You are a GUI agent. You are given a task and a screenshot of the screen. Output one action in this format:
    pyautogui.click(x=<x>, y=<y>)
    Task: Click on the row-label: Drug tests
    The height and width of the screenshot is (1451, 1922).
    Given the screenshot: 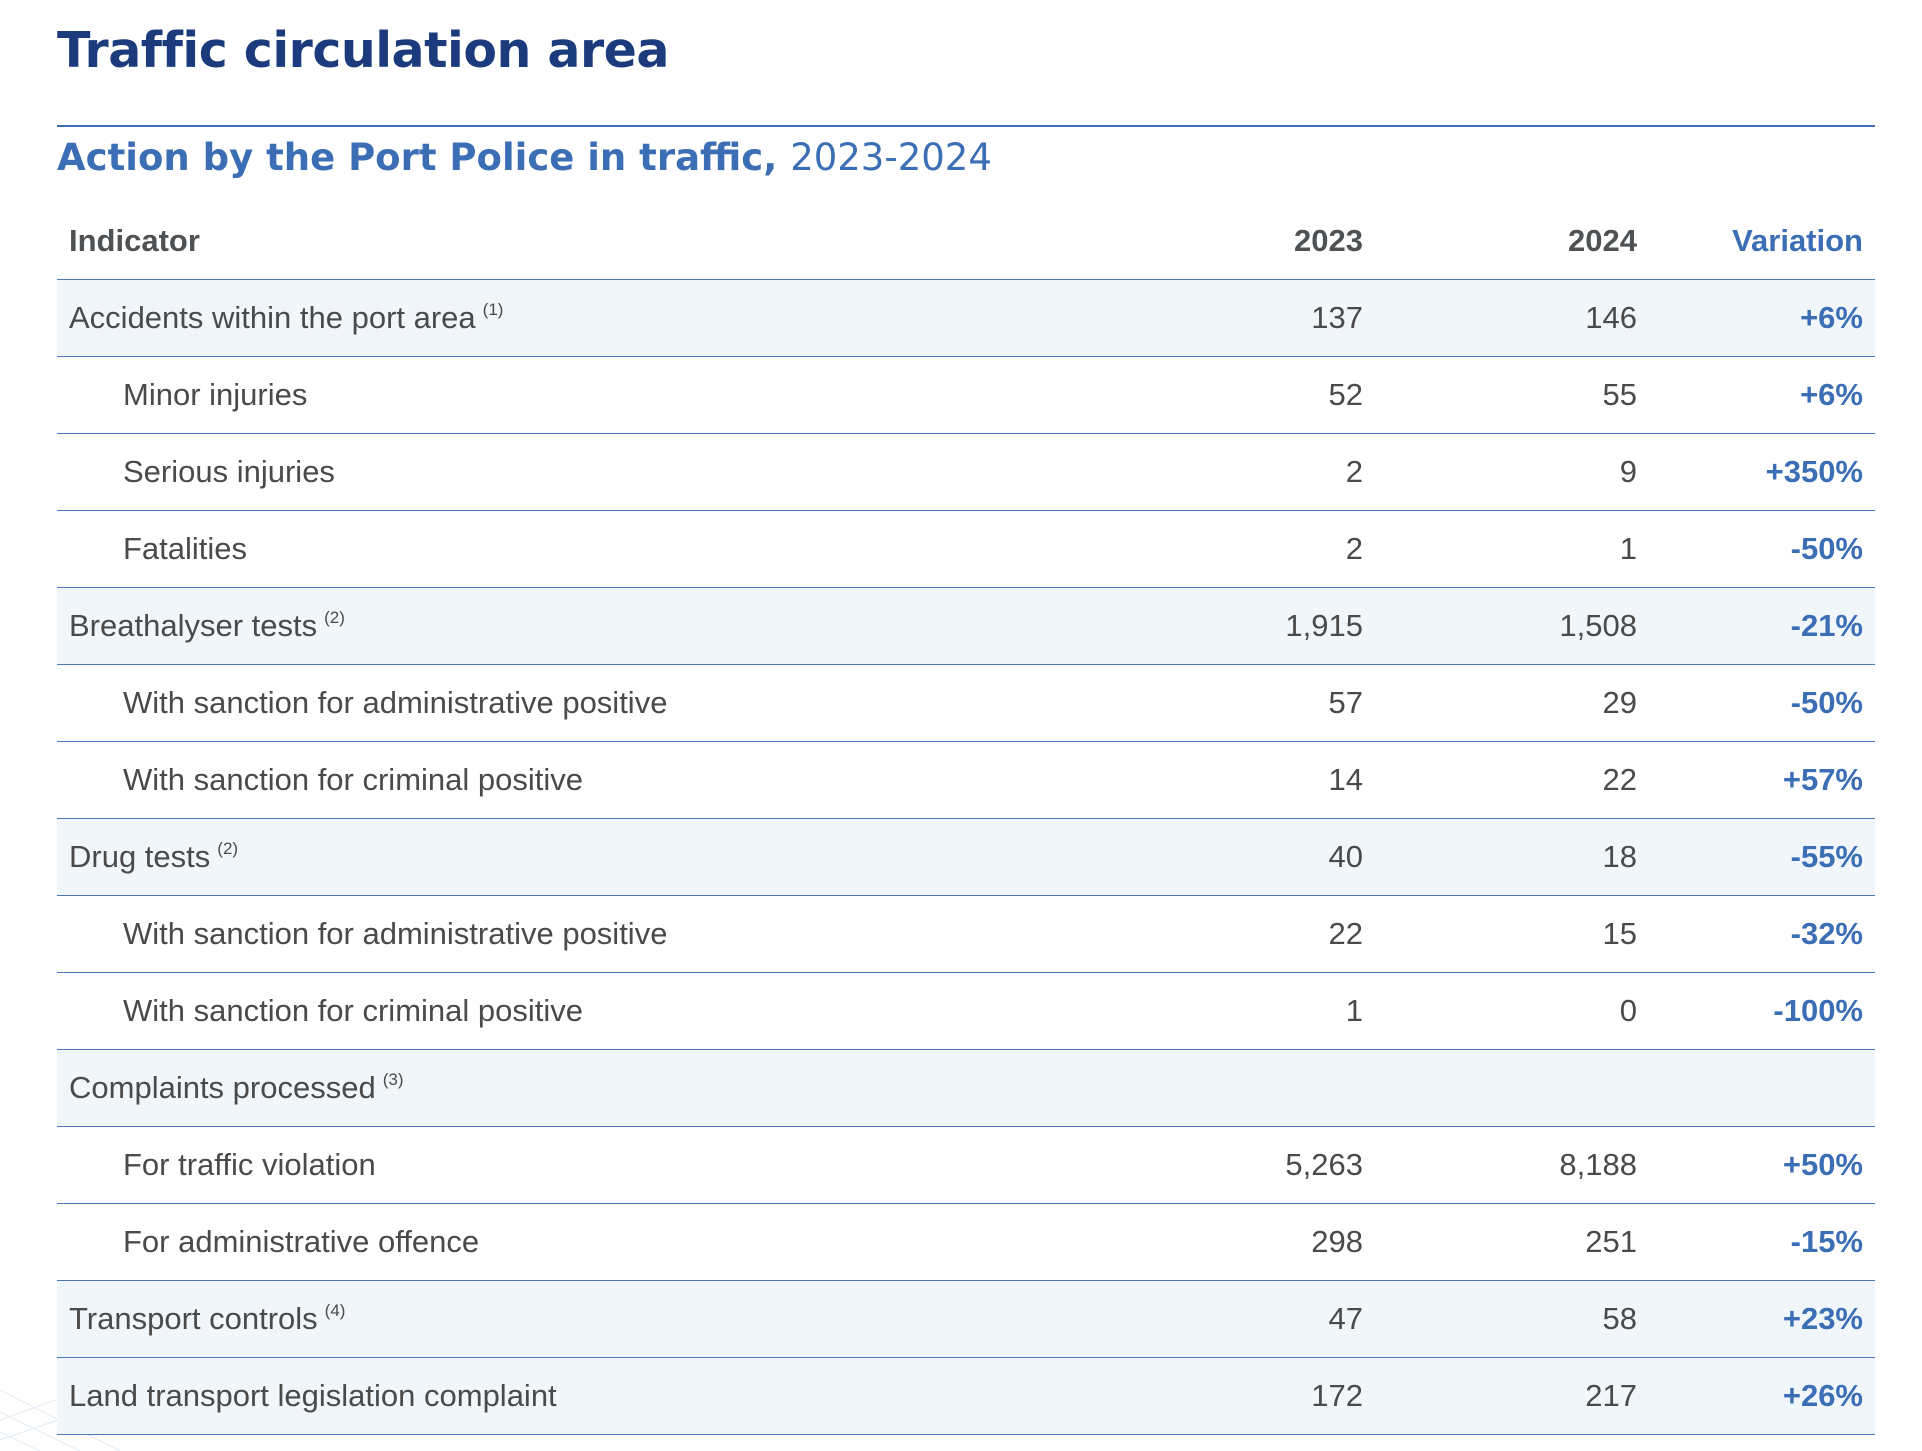 What is the action you would take?
    pyautogui.click(x=140, y=856)
    